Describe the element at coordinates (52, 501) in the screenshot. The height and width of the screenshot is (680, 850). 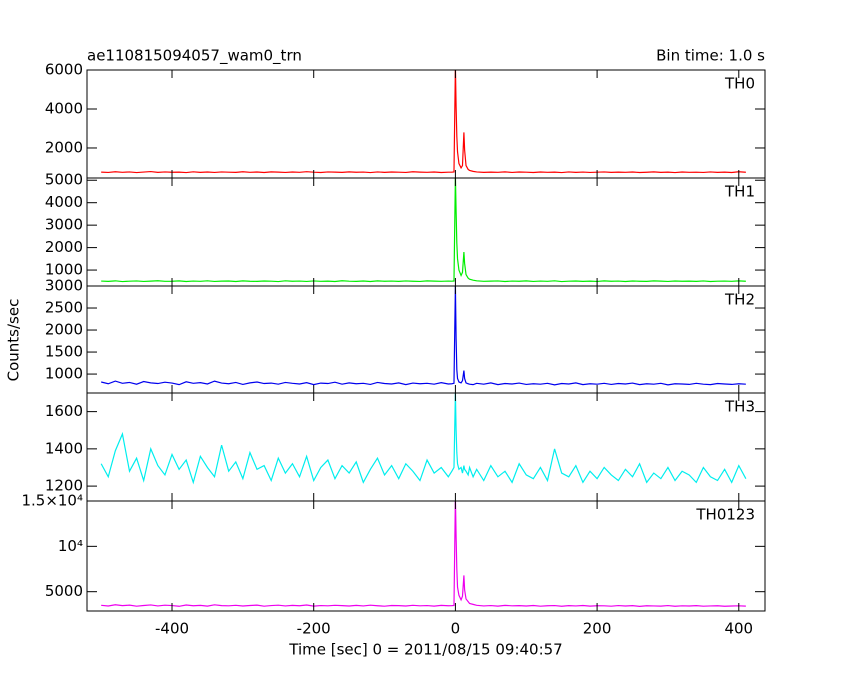
I see `y-tick-label: 1.5×10⁴` at that location.